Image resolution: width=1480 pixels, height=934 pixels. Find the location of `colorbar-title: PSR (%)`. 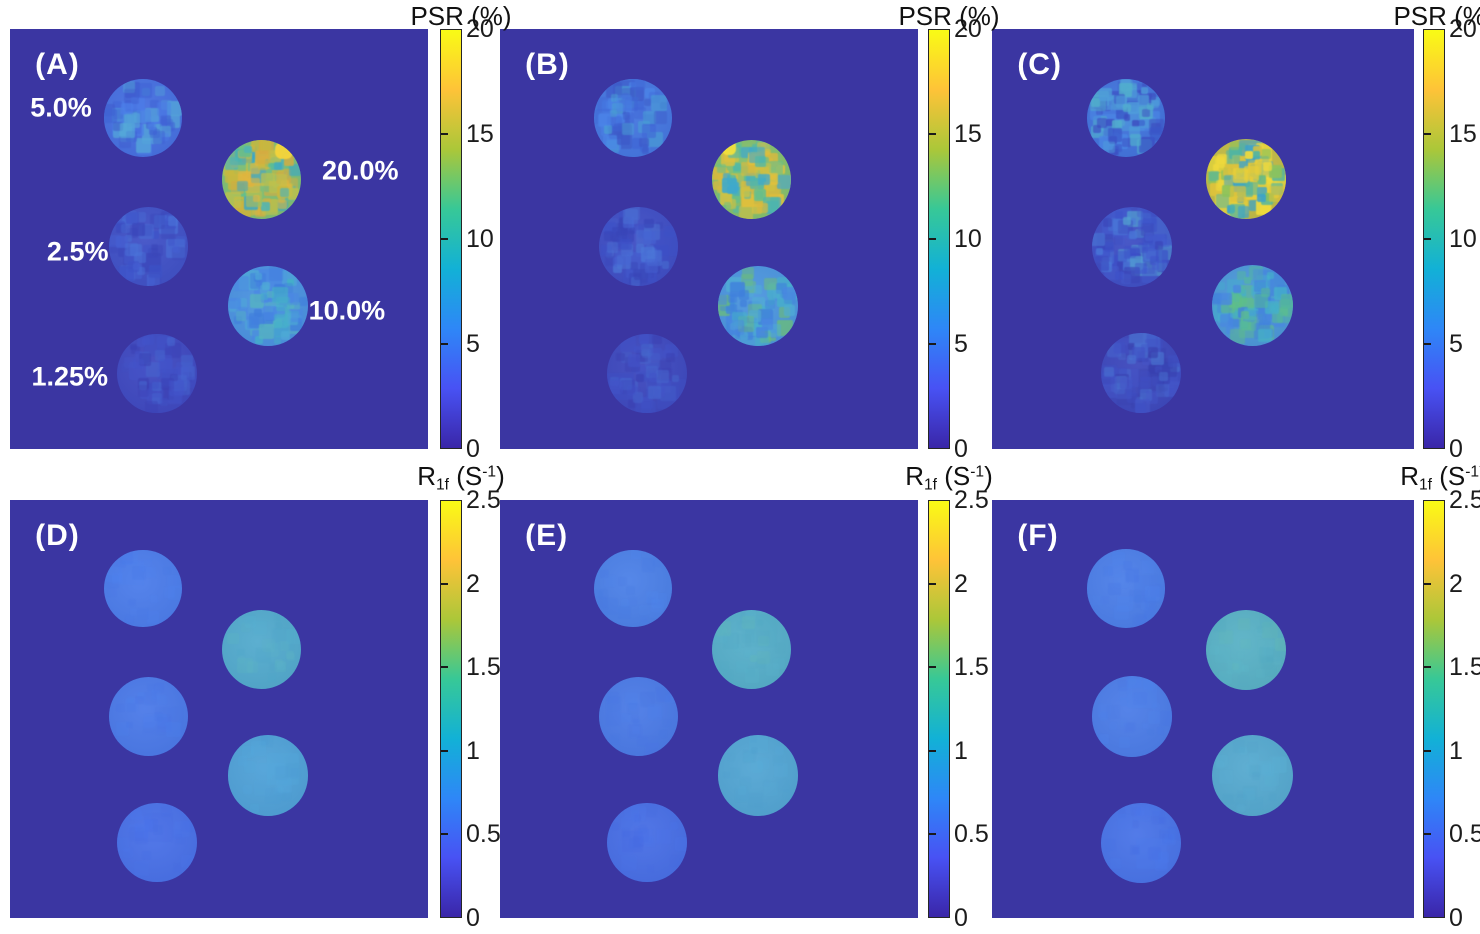

colorbar-title: PSR (%) is located at coordinates (1424, 18).